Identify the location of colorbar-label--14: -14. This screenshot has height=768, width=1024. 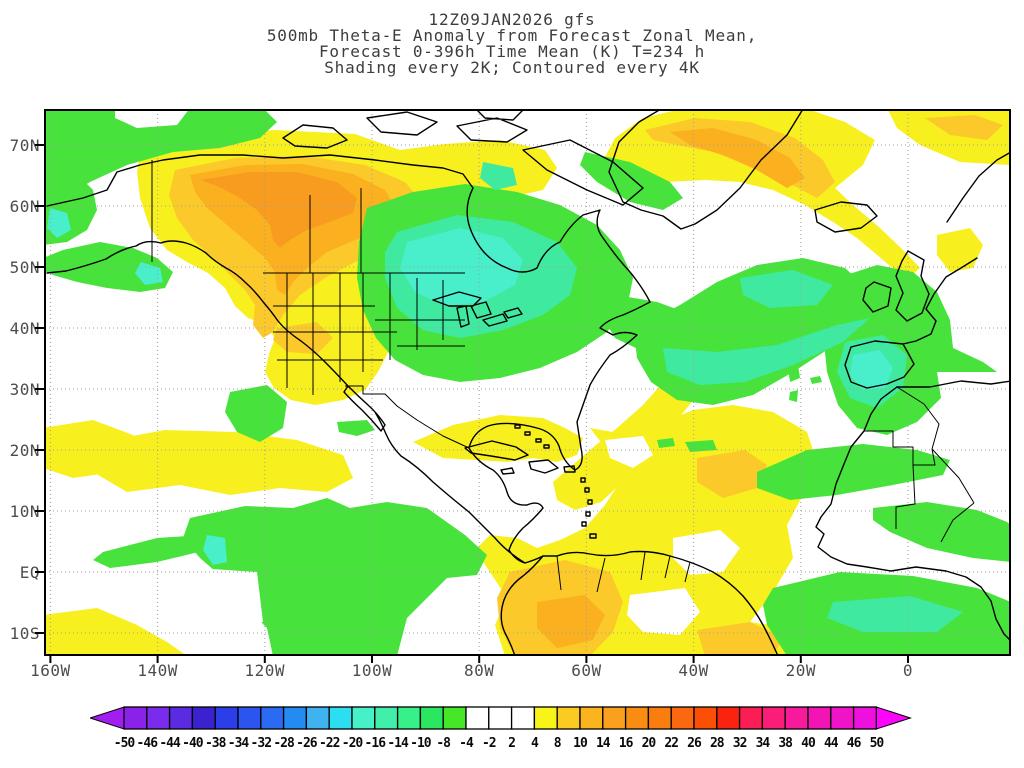
(398, 743).